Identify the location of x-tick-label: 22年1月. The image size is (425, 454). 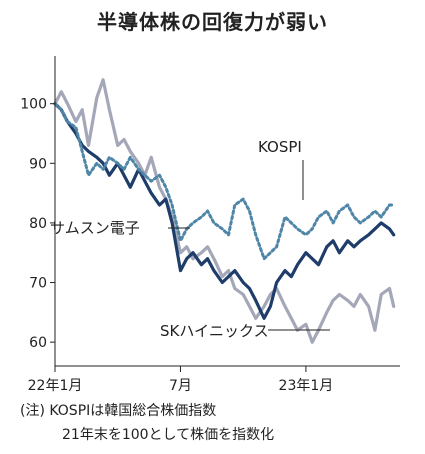
(55, 386).